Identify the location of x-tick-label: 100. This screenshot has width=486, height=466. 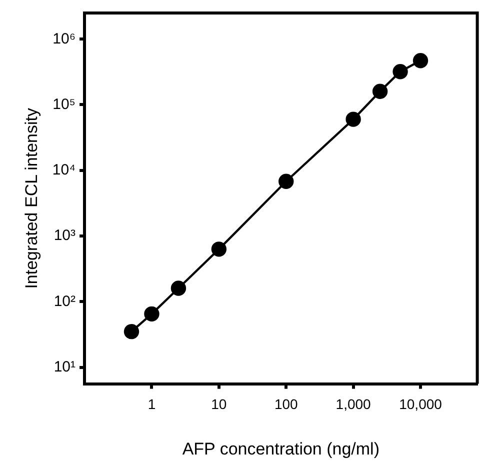
(286, 404).